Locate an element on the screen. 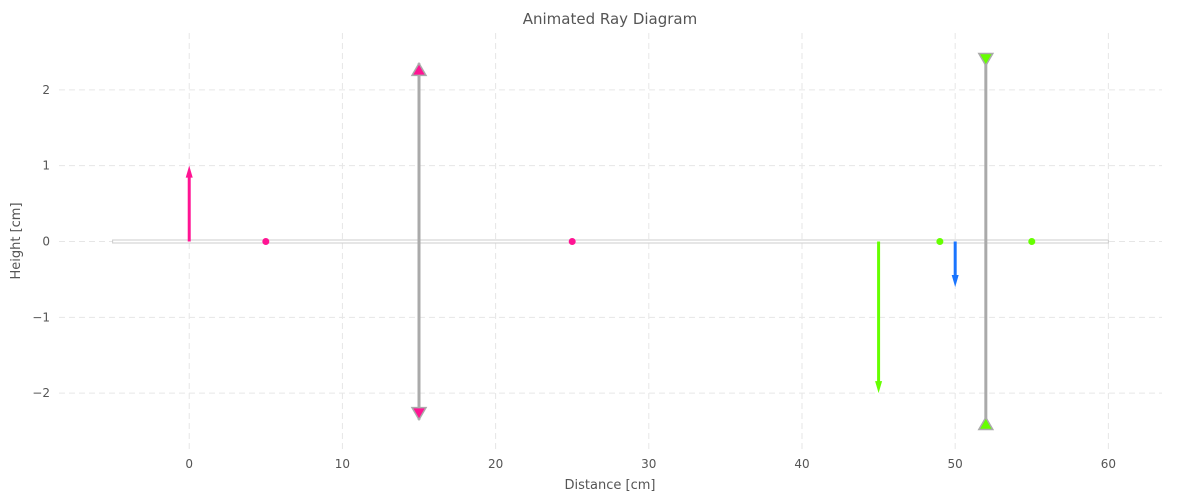 The height and width of the screenshot is (500, 1200). chart-title: Animated Ray Diagram is located at coordinates (610, 19).